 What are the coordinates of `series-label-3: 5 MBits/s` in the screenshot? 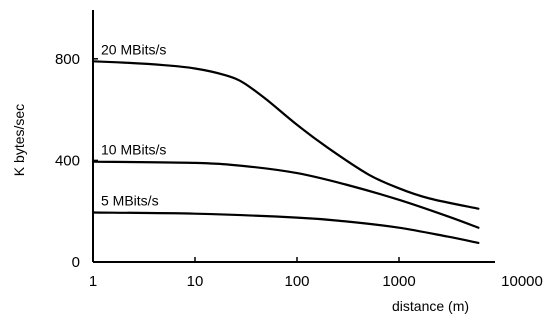 It's located at (130, 200).